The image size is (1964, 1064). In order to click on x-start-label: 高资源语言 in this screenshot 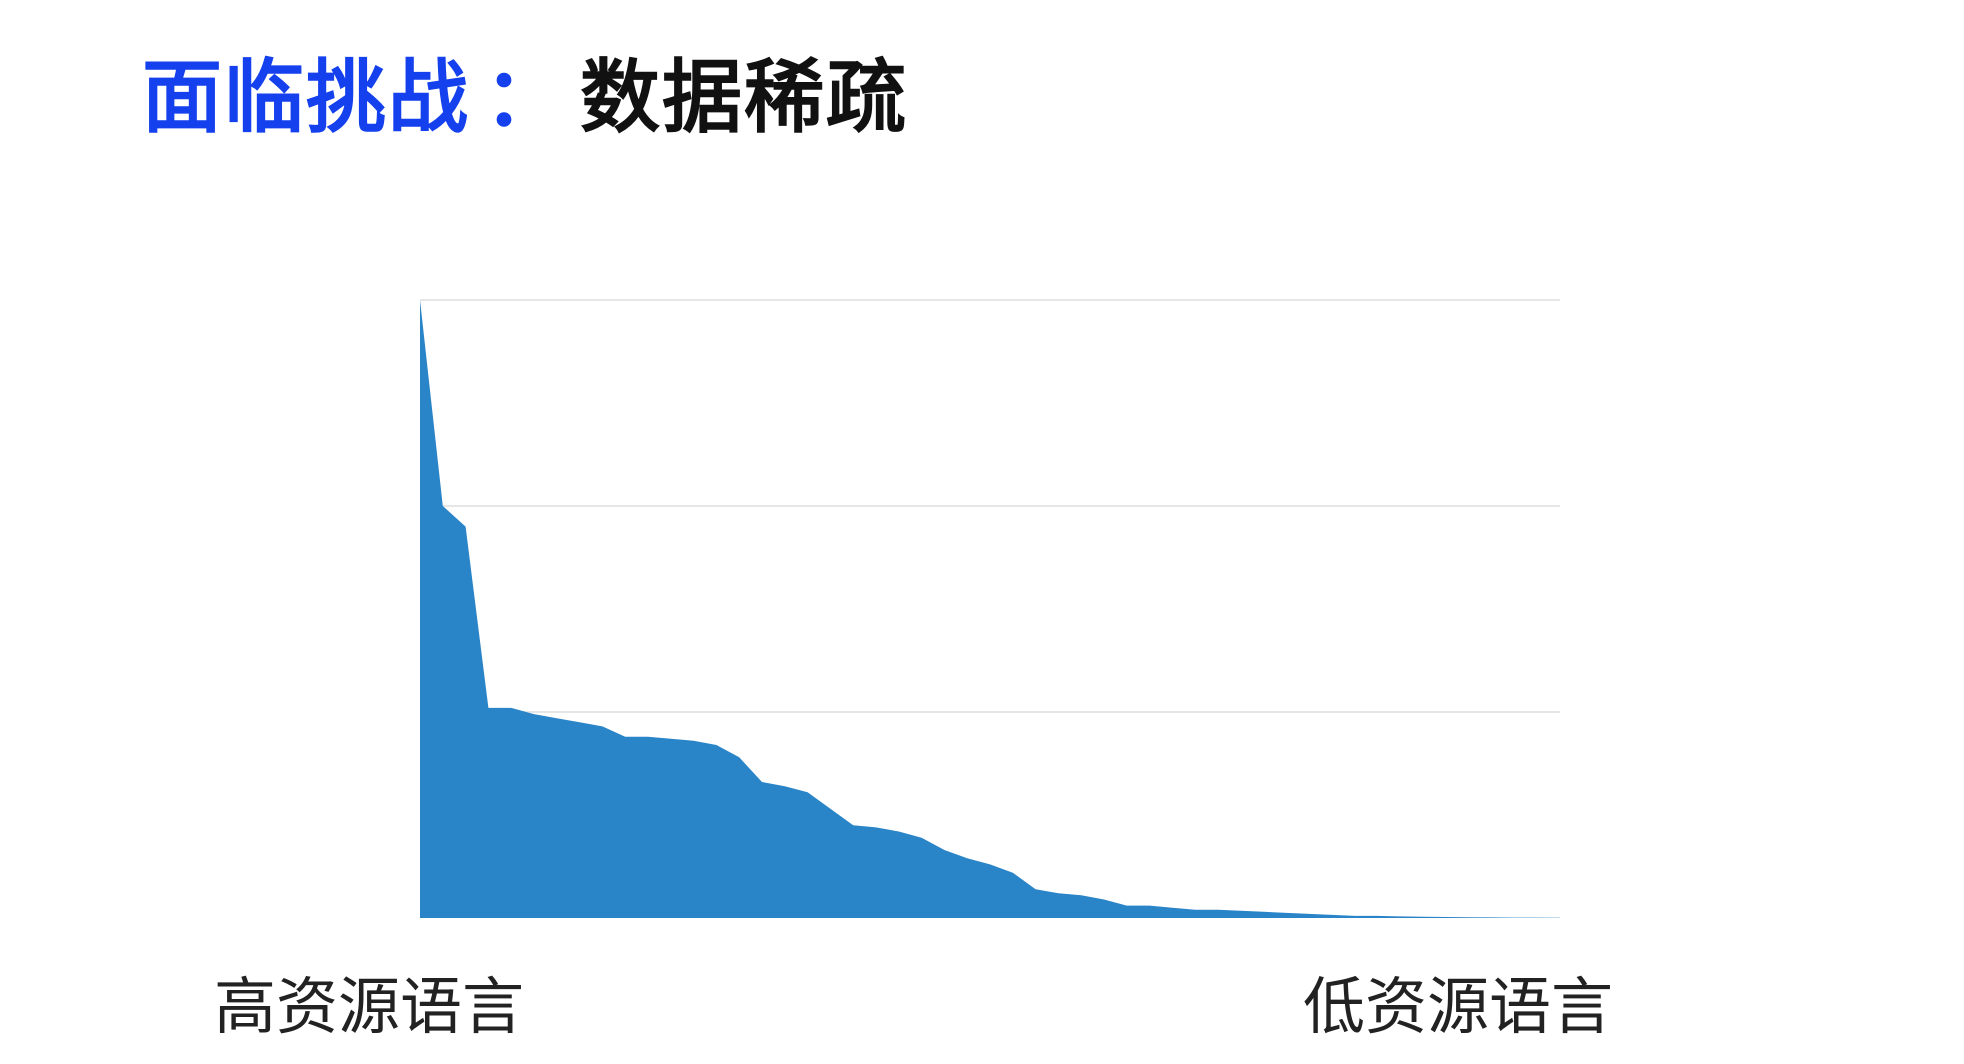, I will do `click(369, 1006)`.